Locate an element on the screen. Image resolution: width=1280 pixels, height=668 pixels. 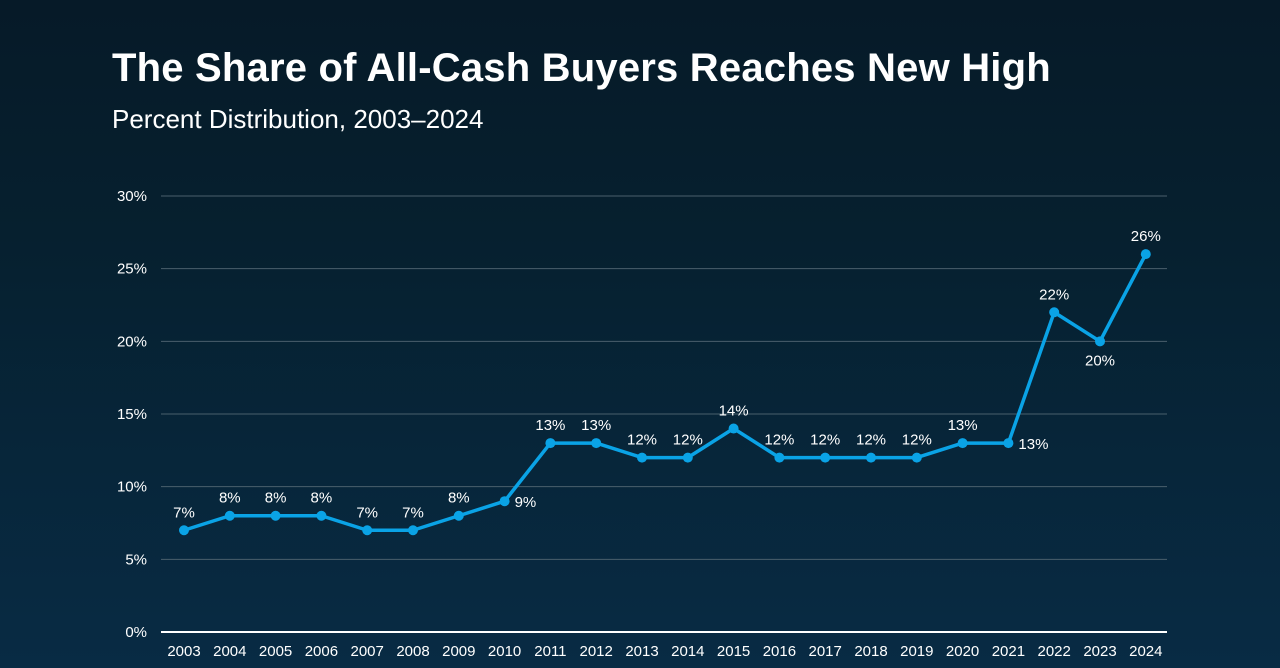
y-tick-label: 0% is located at coordinates (136, 632).